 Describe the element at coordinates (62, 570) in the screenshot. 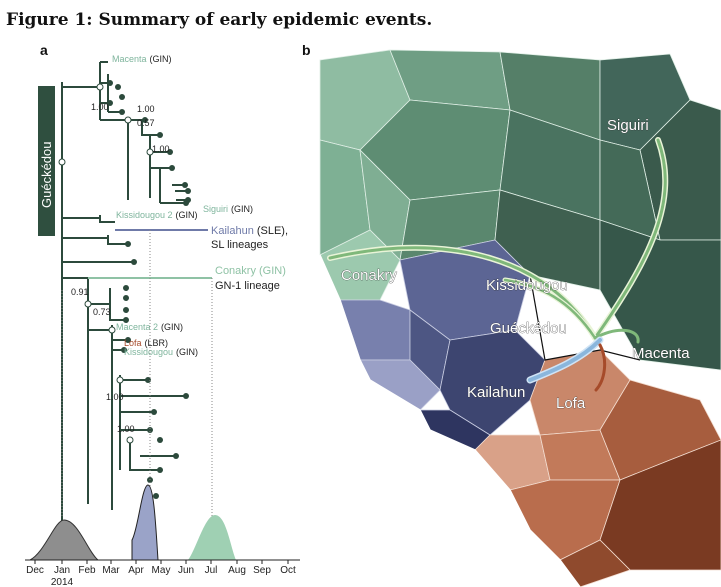

I see `svg-text: Jan` at that location.